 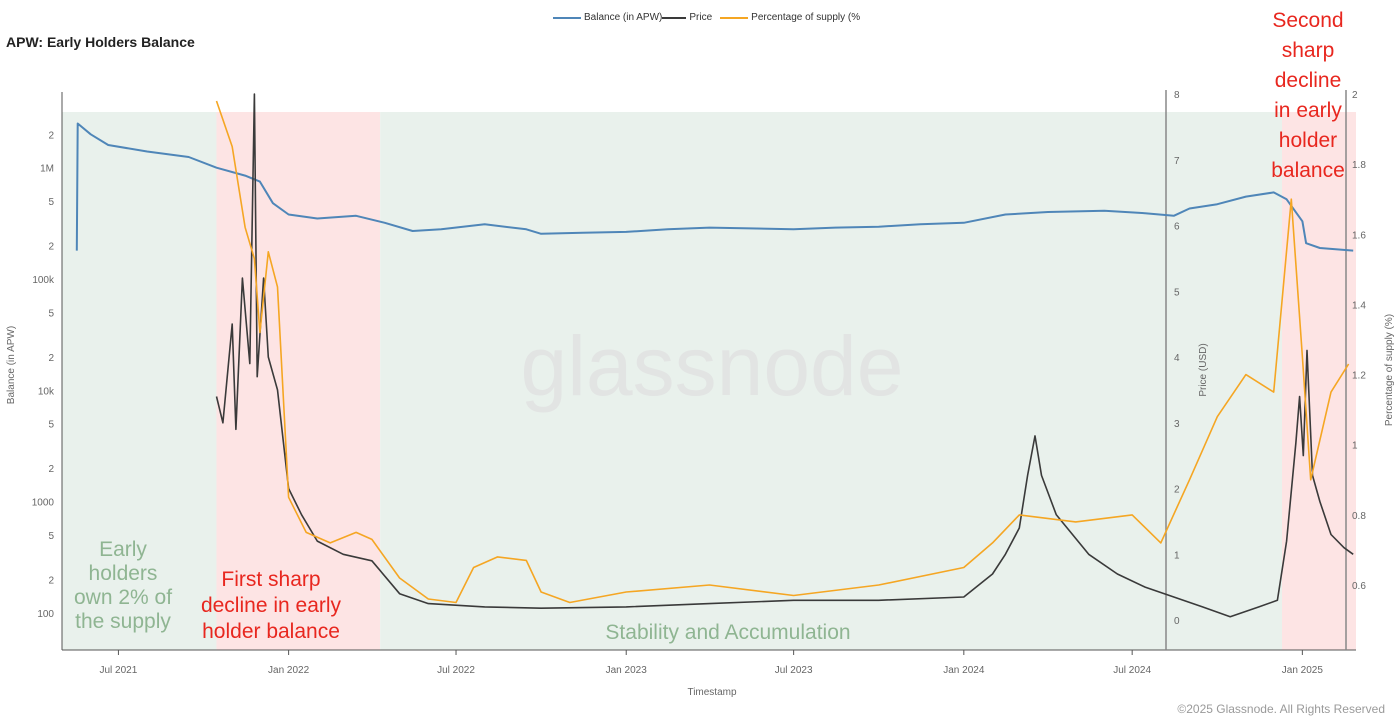 I want to click on x-tick-0: Jul 2021, so click(x=119, y=670).